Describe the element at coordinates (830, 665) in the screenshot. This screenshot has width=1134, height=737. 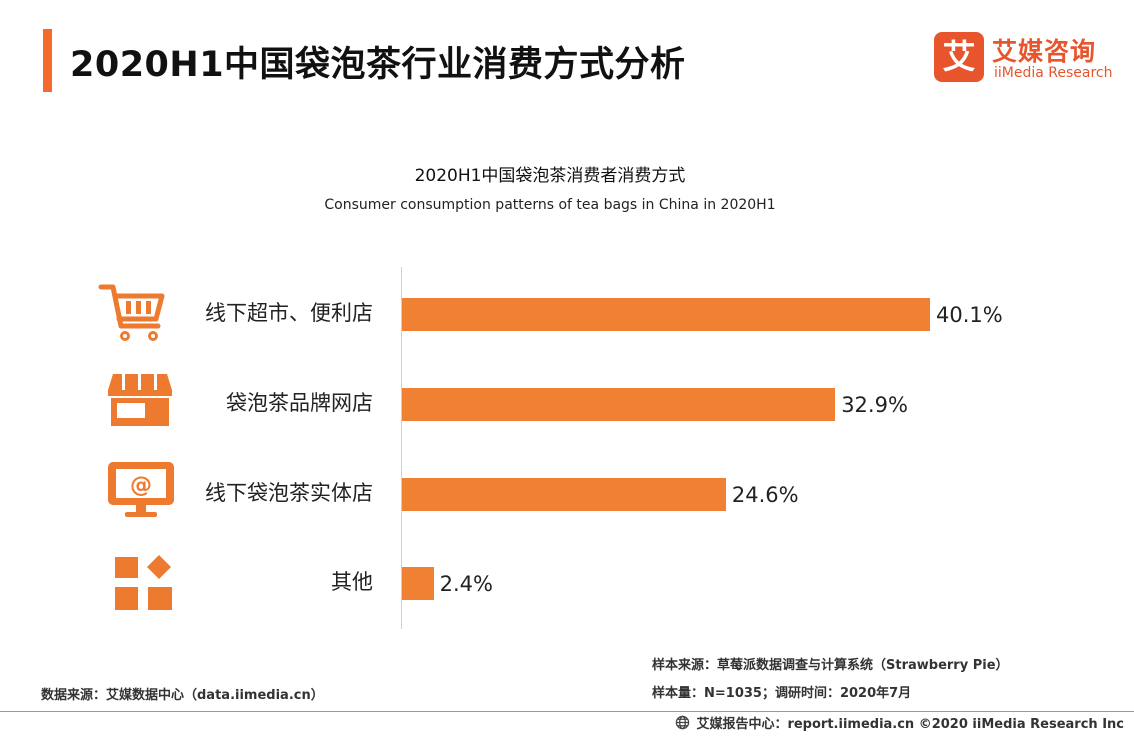
I see `sample-source-note: 样本来源：草莓派数据调查与计算系统（Strawberry Pie）` at that location.